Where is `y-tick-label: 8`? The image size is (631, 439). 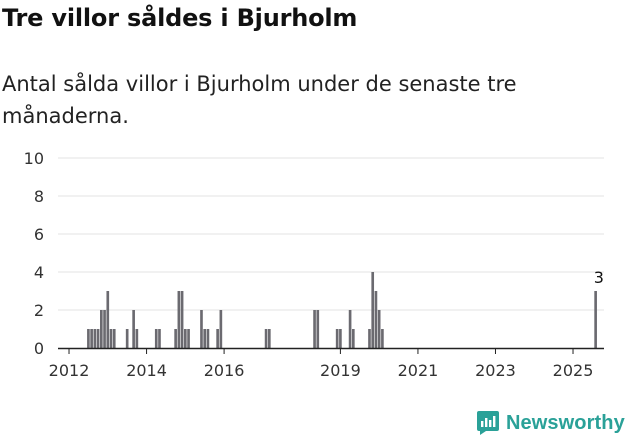 y-tick-label: 8 is located at coordinates (39, 196).